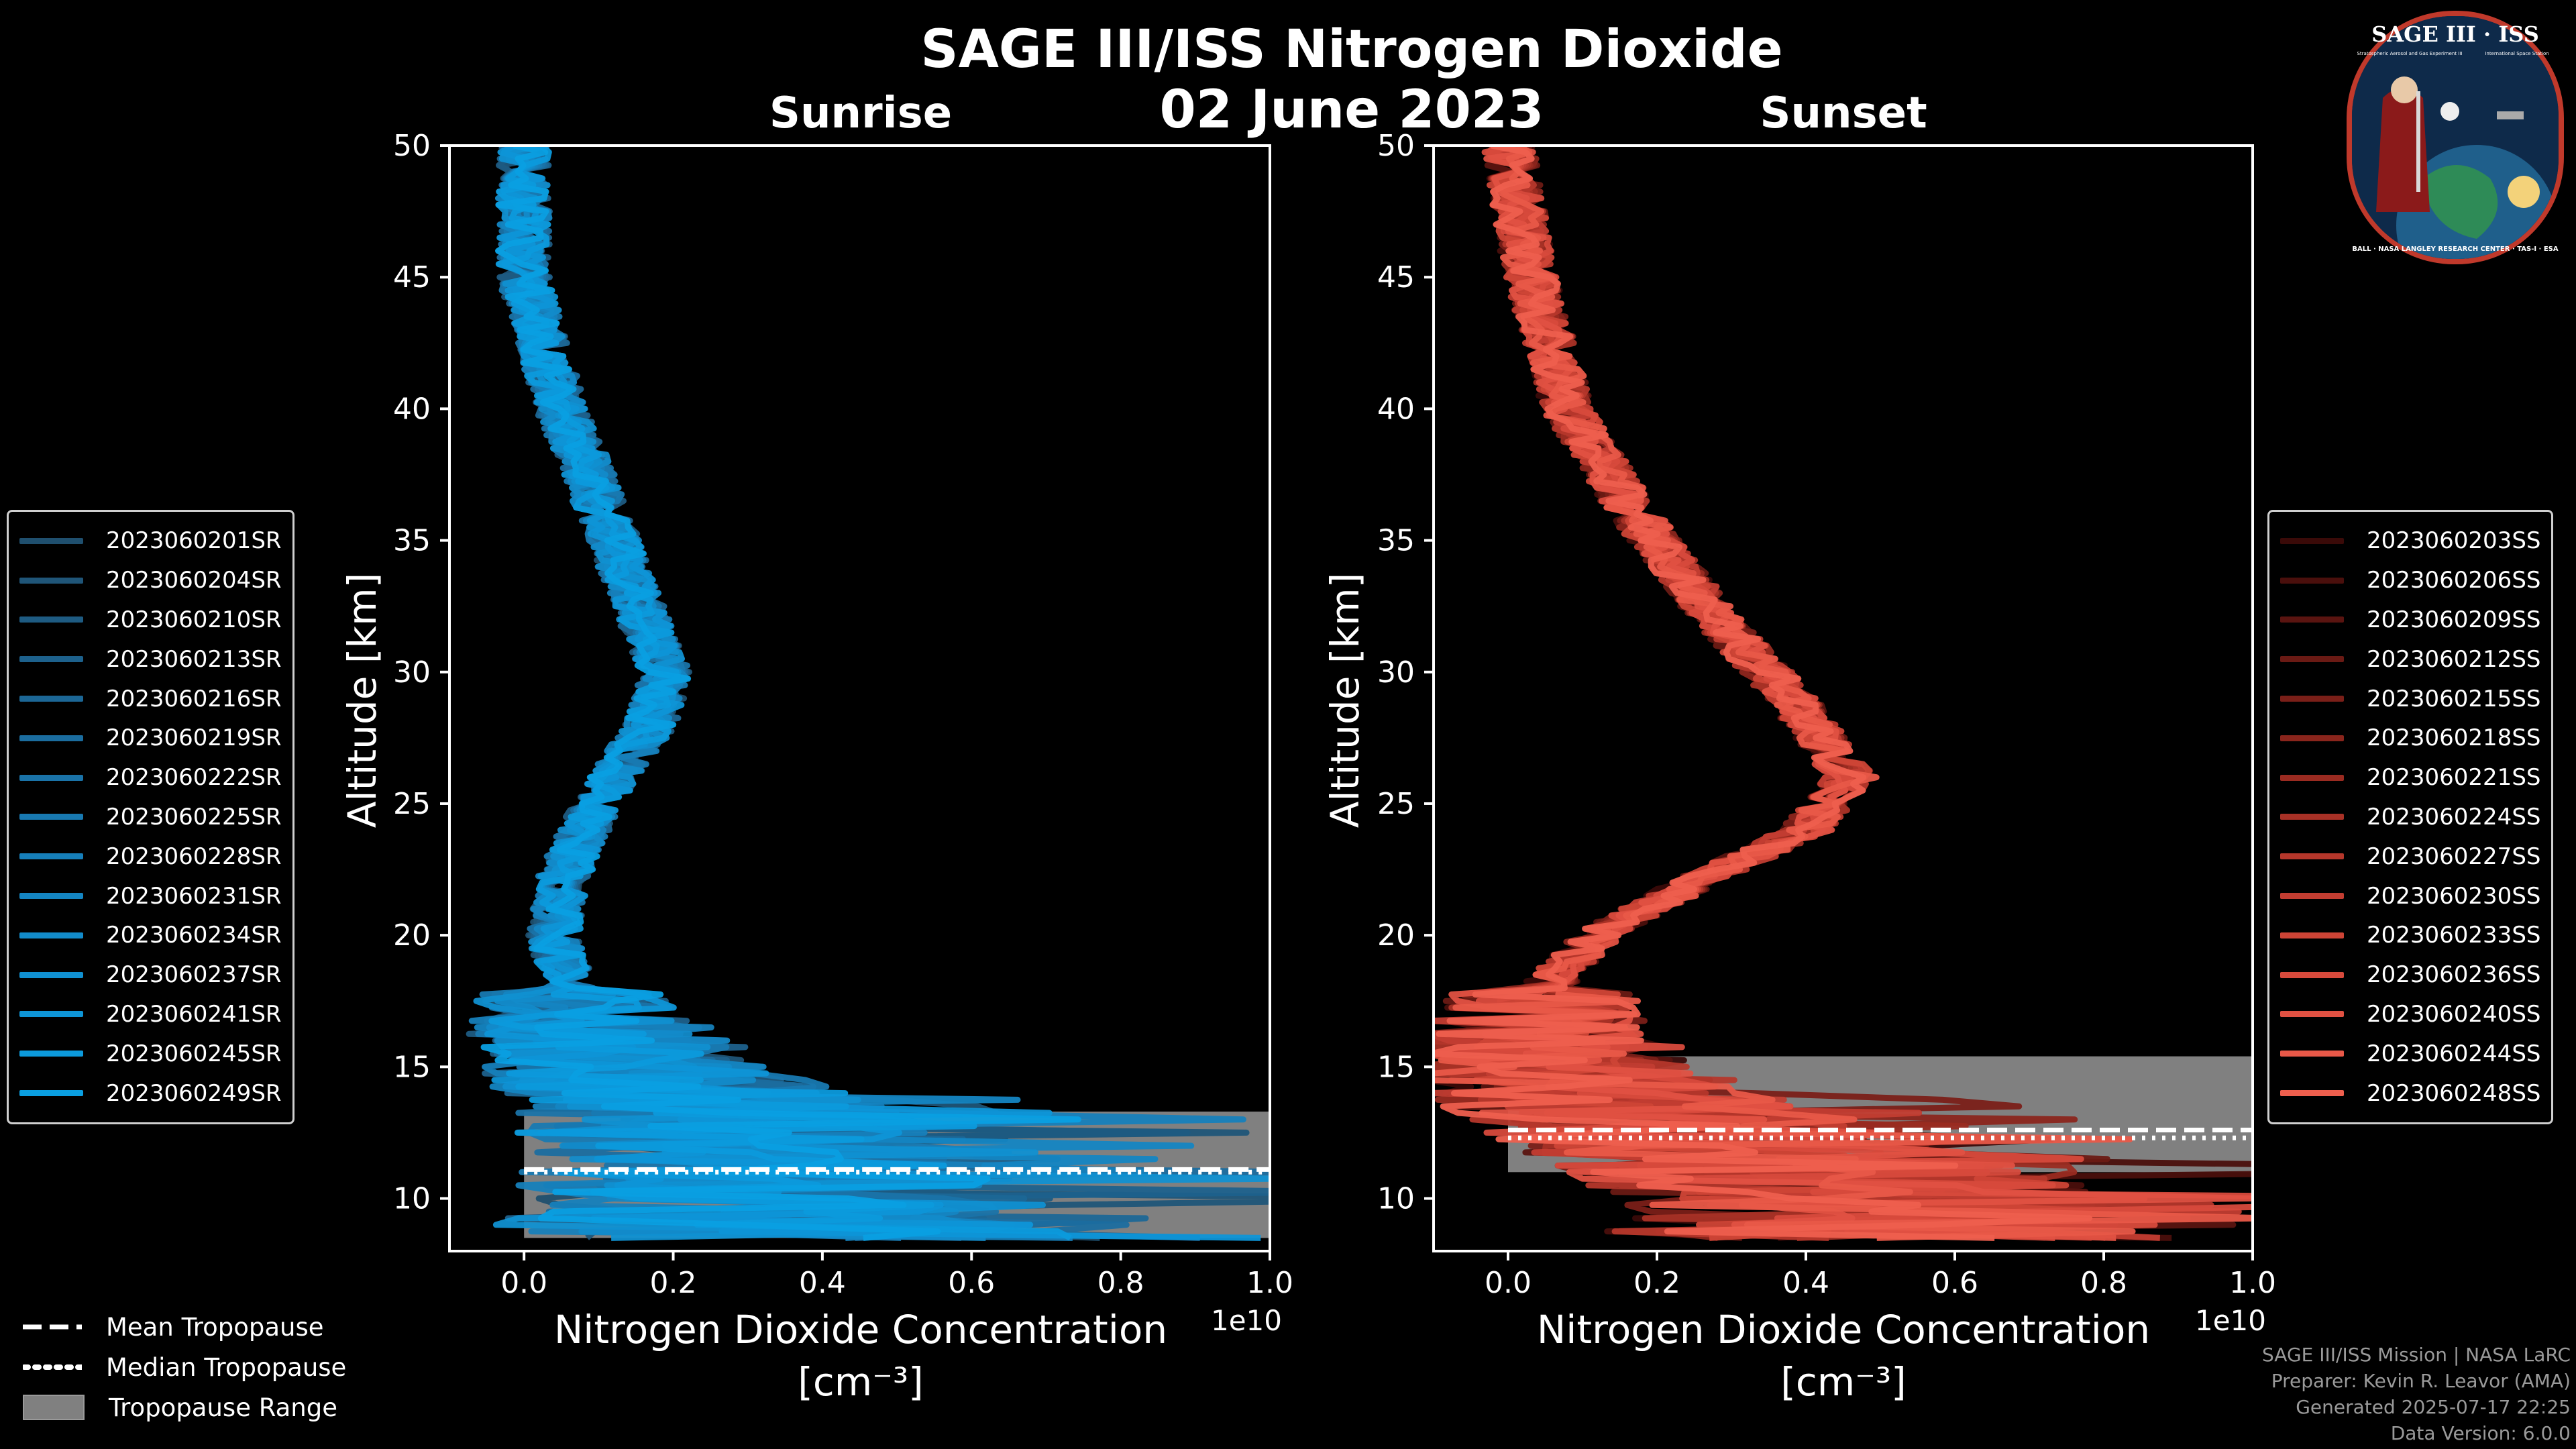 The height and width of the screenshot is (1449, 2576). Describe the element at coordinates (2454, 816) in the screenshot. I see `legend-label: 2023060224SS` at that location.